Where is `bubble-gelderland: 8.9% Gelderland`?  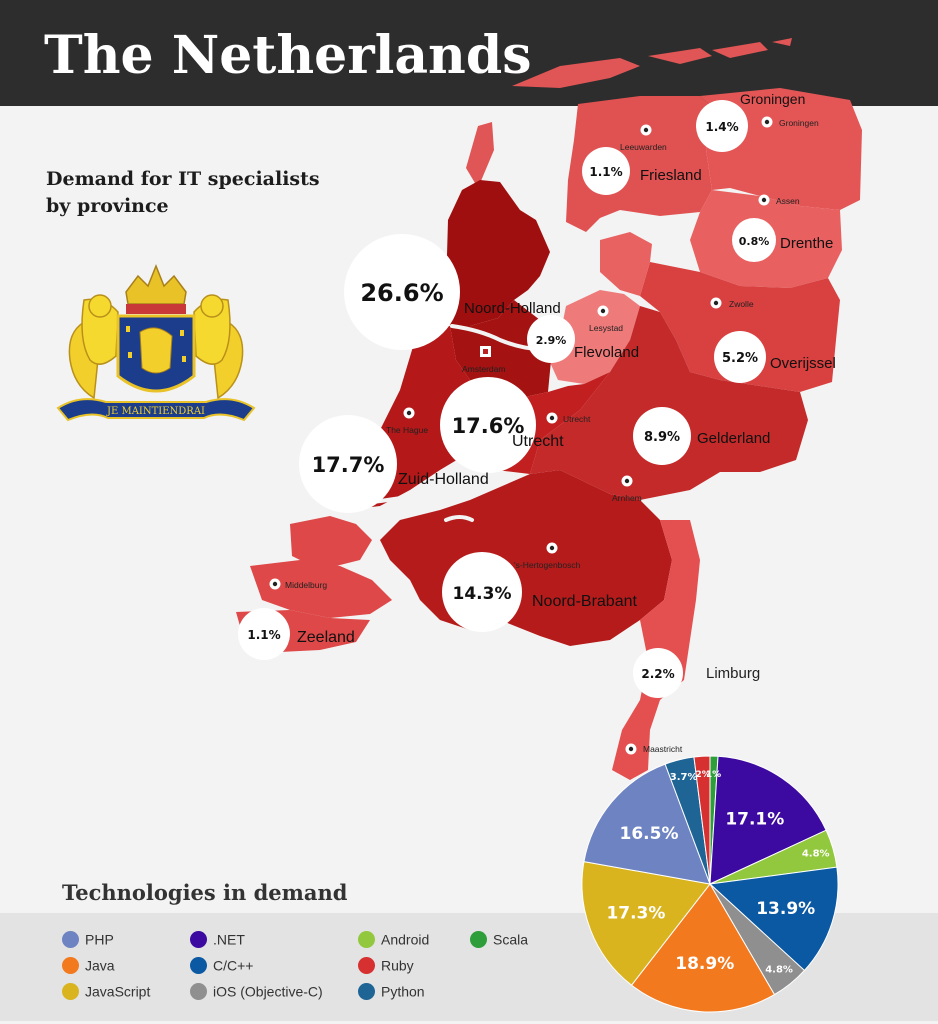
bubble-gelderland: 8.9% Gelderland is located at coordinates (701, 436).